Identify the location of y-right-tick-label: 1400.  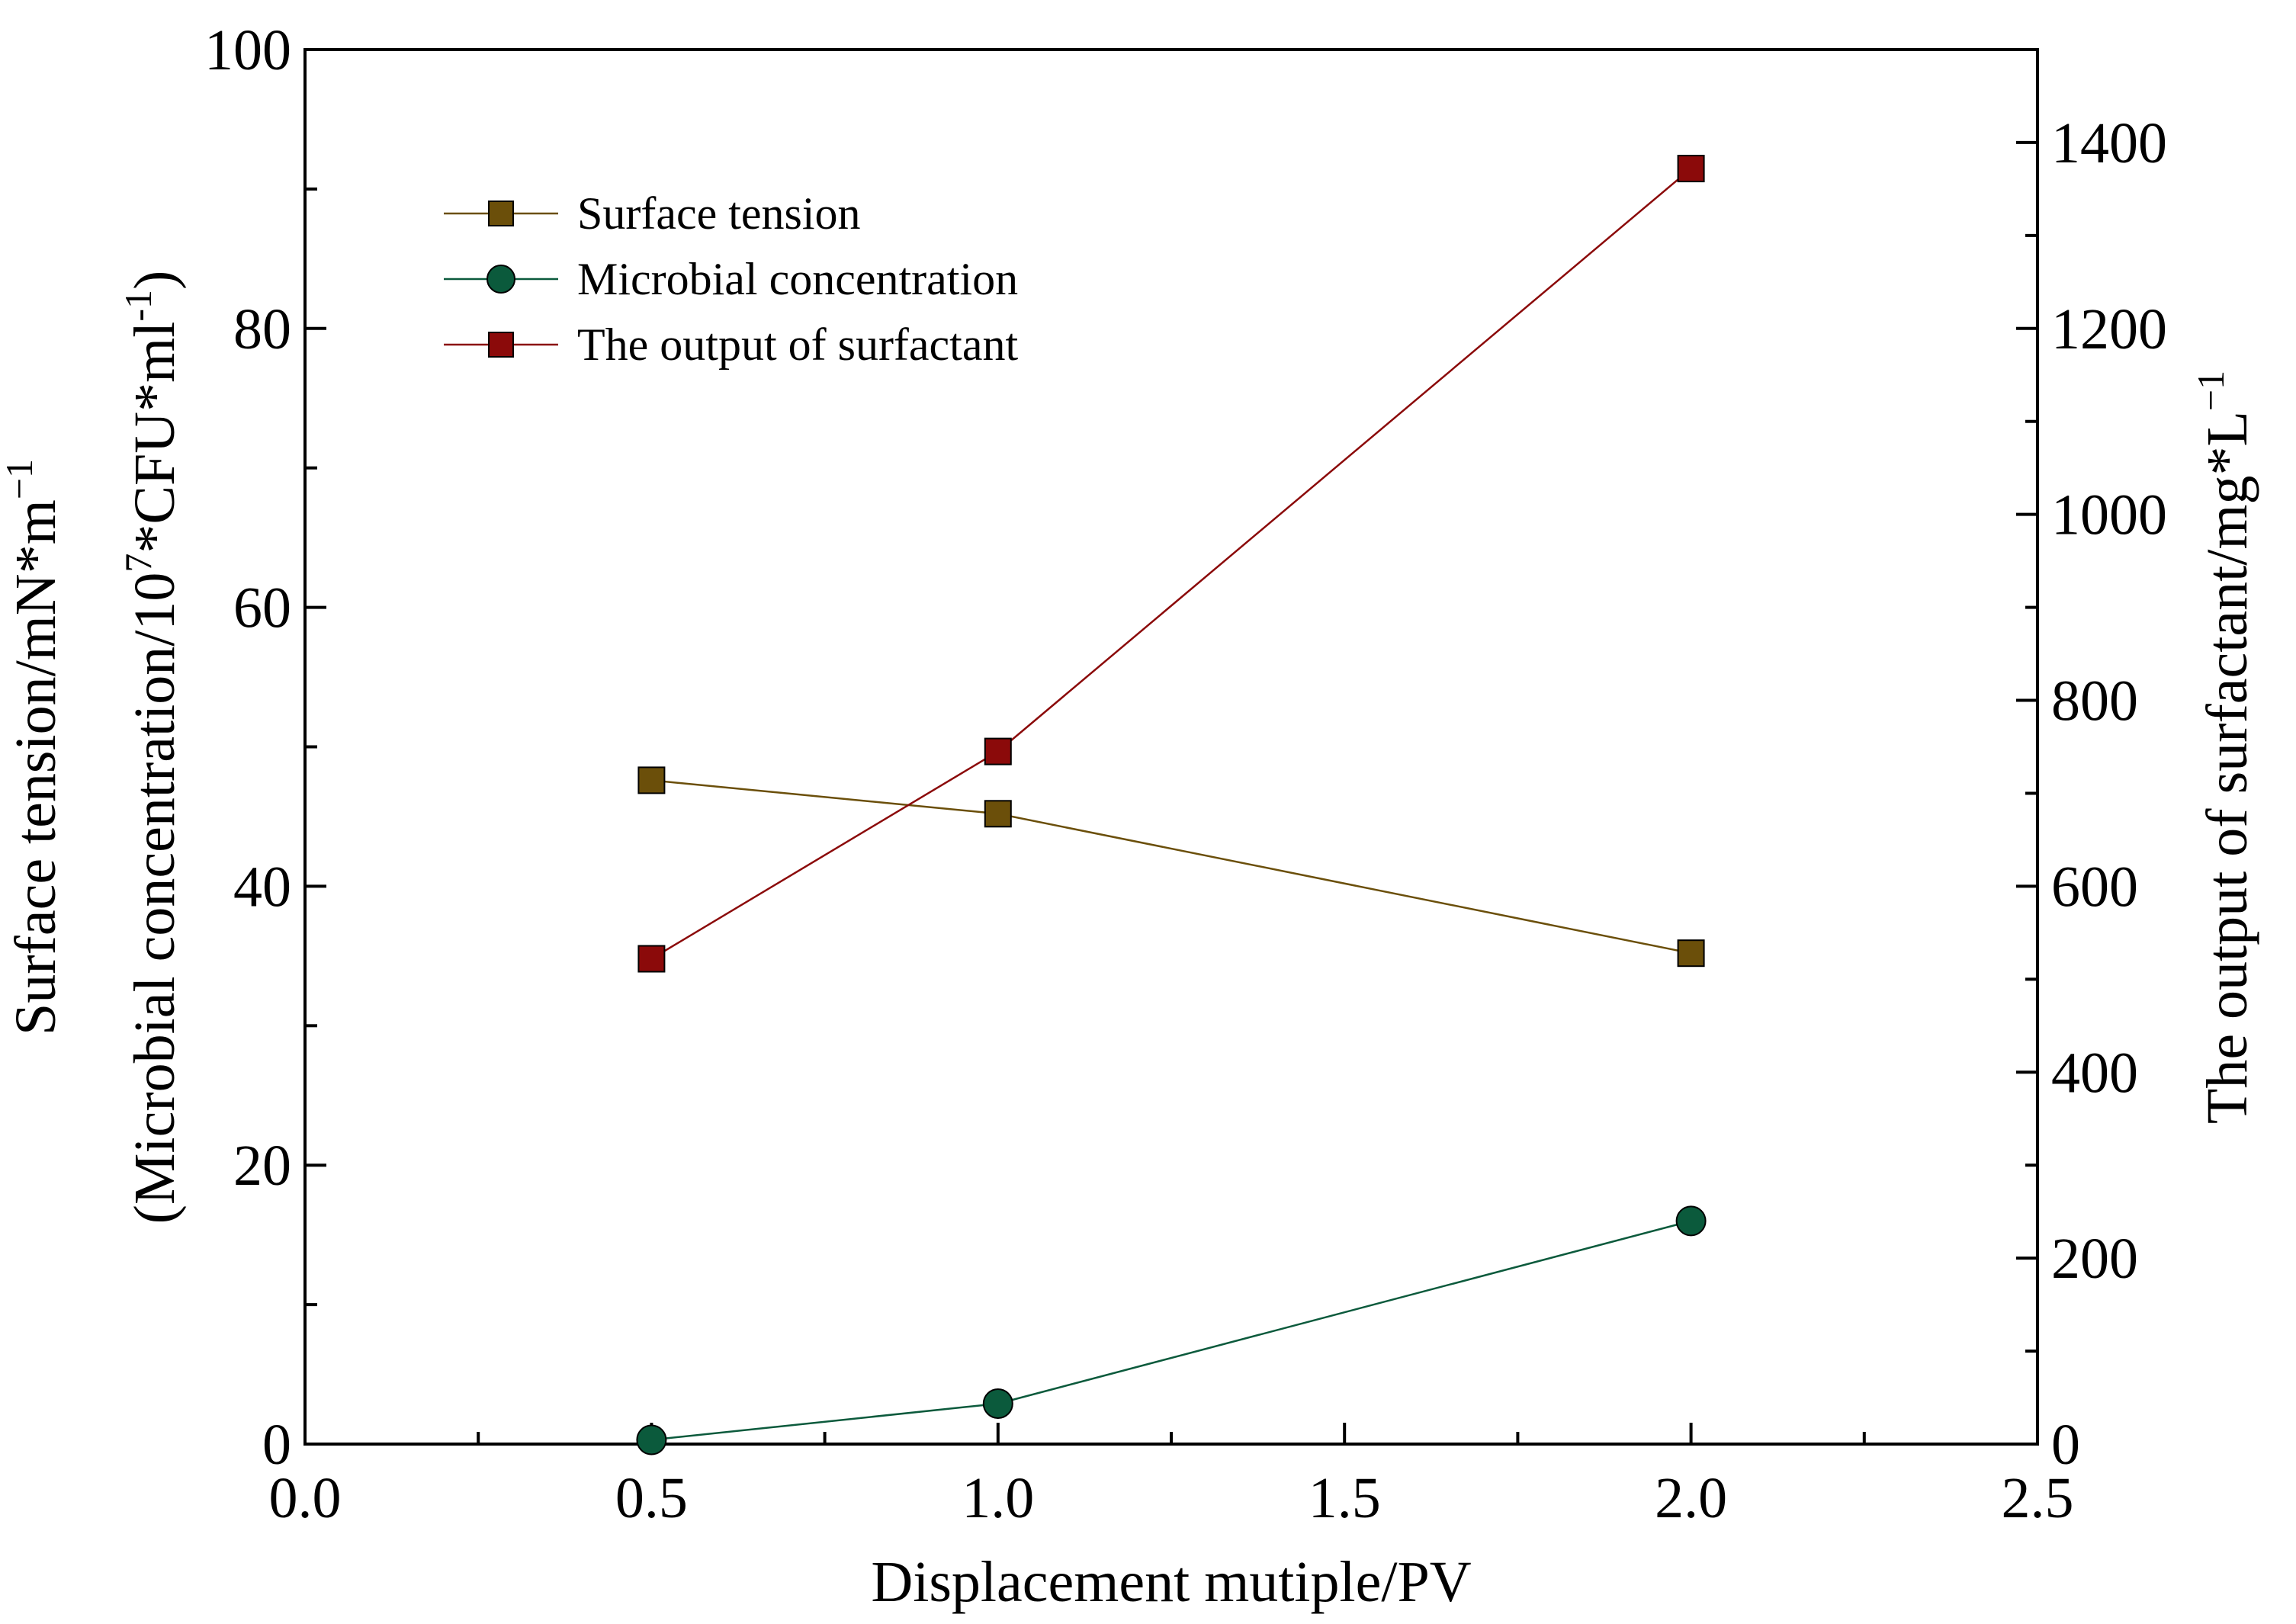
(2109, 143).